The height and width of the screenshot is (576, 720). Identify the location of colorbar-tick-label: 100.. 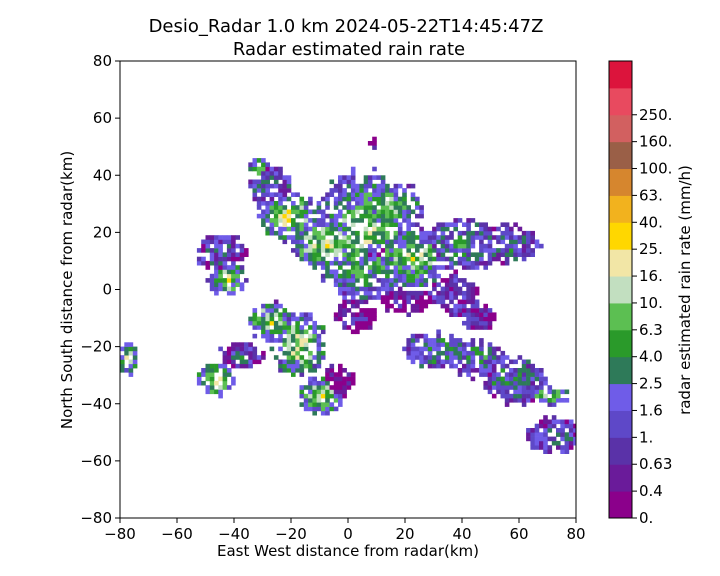
(655, 169).